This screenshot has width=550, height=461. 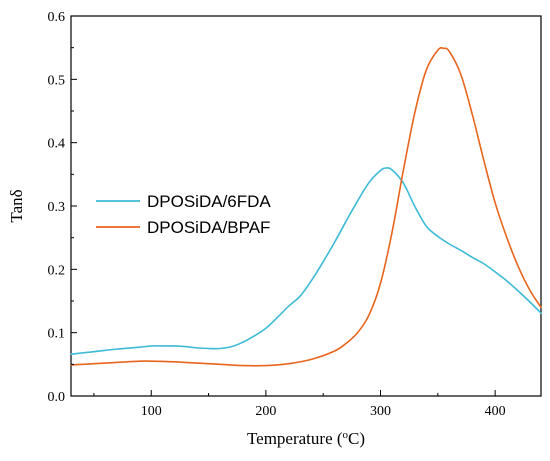 What do you see at coordinates (57, 397) in the screenshot?
I see `y-tick-label: 0.0` at bounding box center [57, 397].